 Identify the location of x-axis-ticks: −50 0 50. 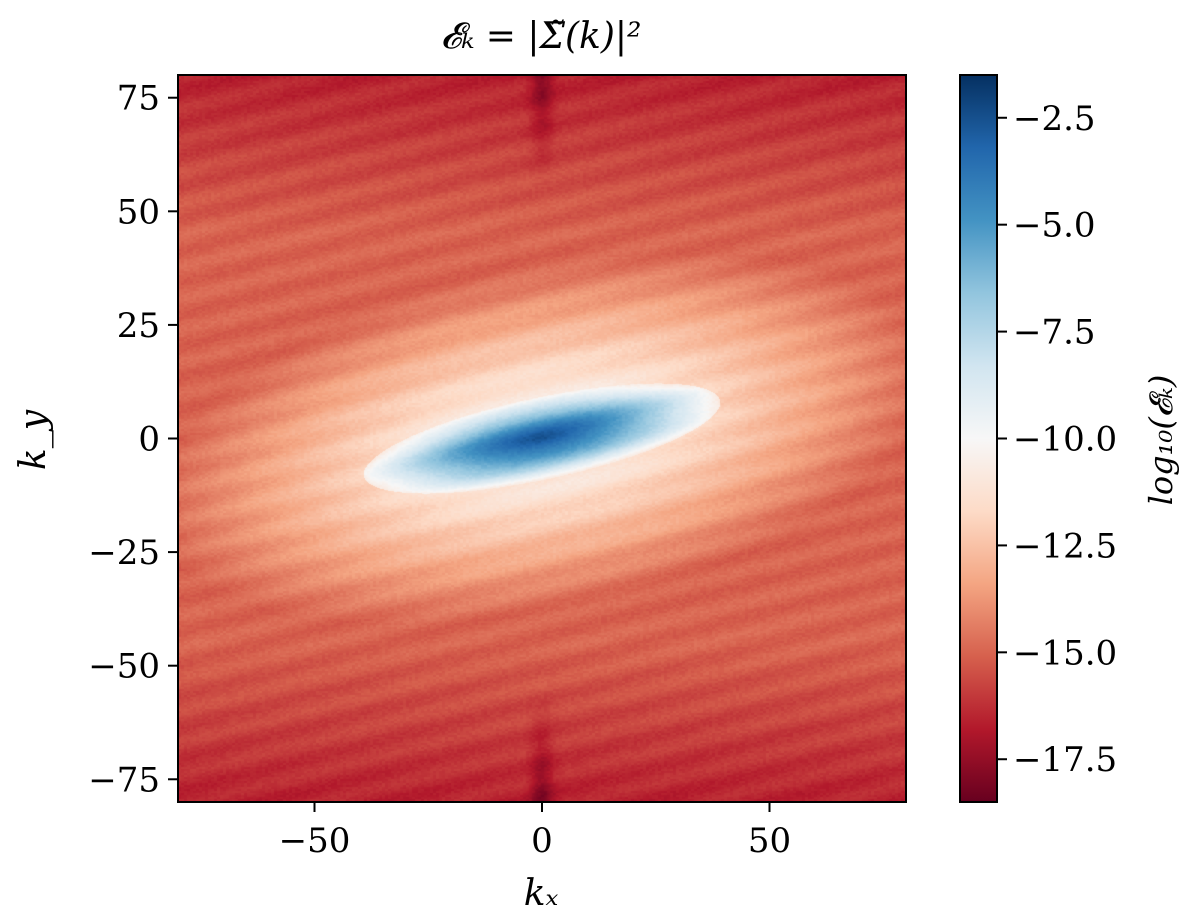
(535, 831).